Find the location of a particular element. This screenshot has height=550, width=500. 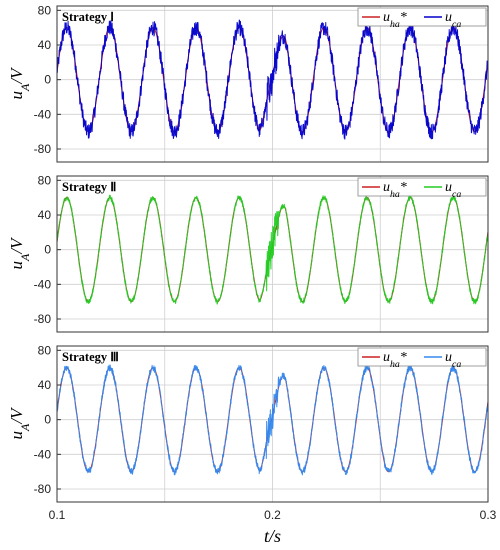

strategy-title: Strategy Ⅰ is located at coordinates (88, 17).